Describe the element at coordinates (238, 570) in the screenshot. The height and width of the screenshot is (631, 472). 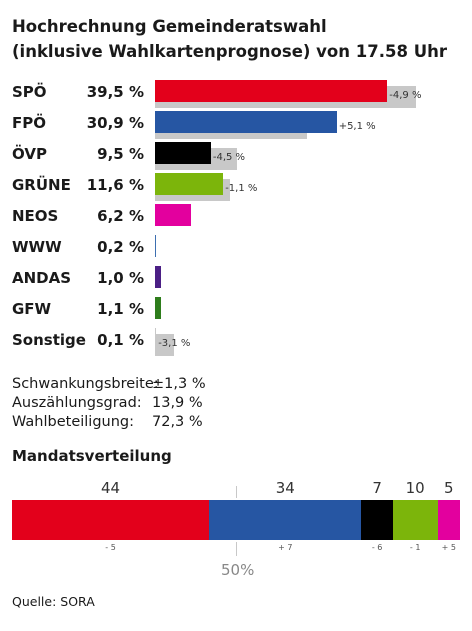
I see `majority-label: 50%` at that location.